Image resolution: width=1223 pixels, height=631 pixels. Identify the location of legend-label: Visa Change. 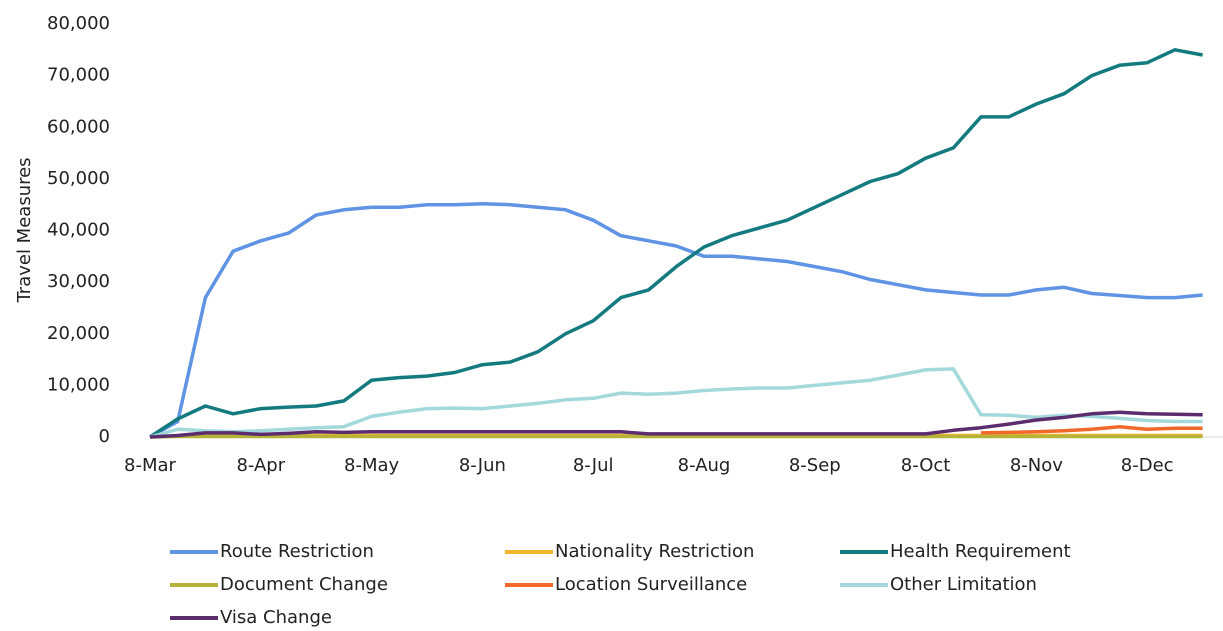
(276, 617).